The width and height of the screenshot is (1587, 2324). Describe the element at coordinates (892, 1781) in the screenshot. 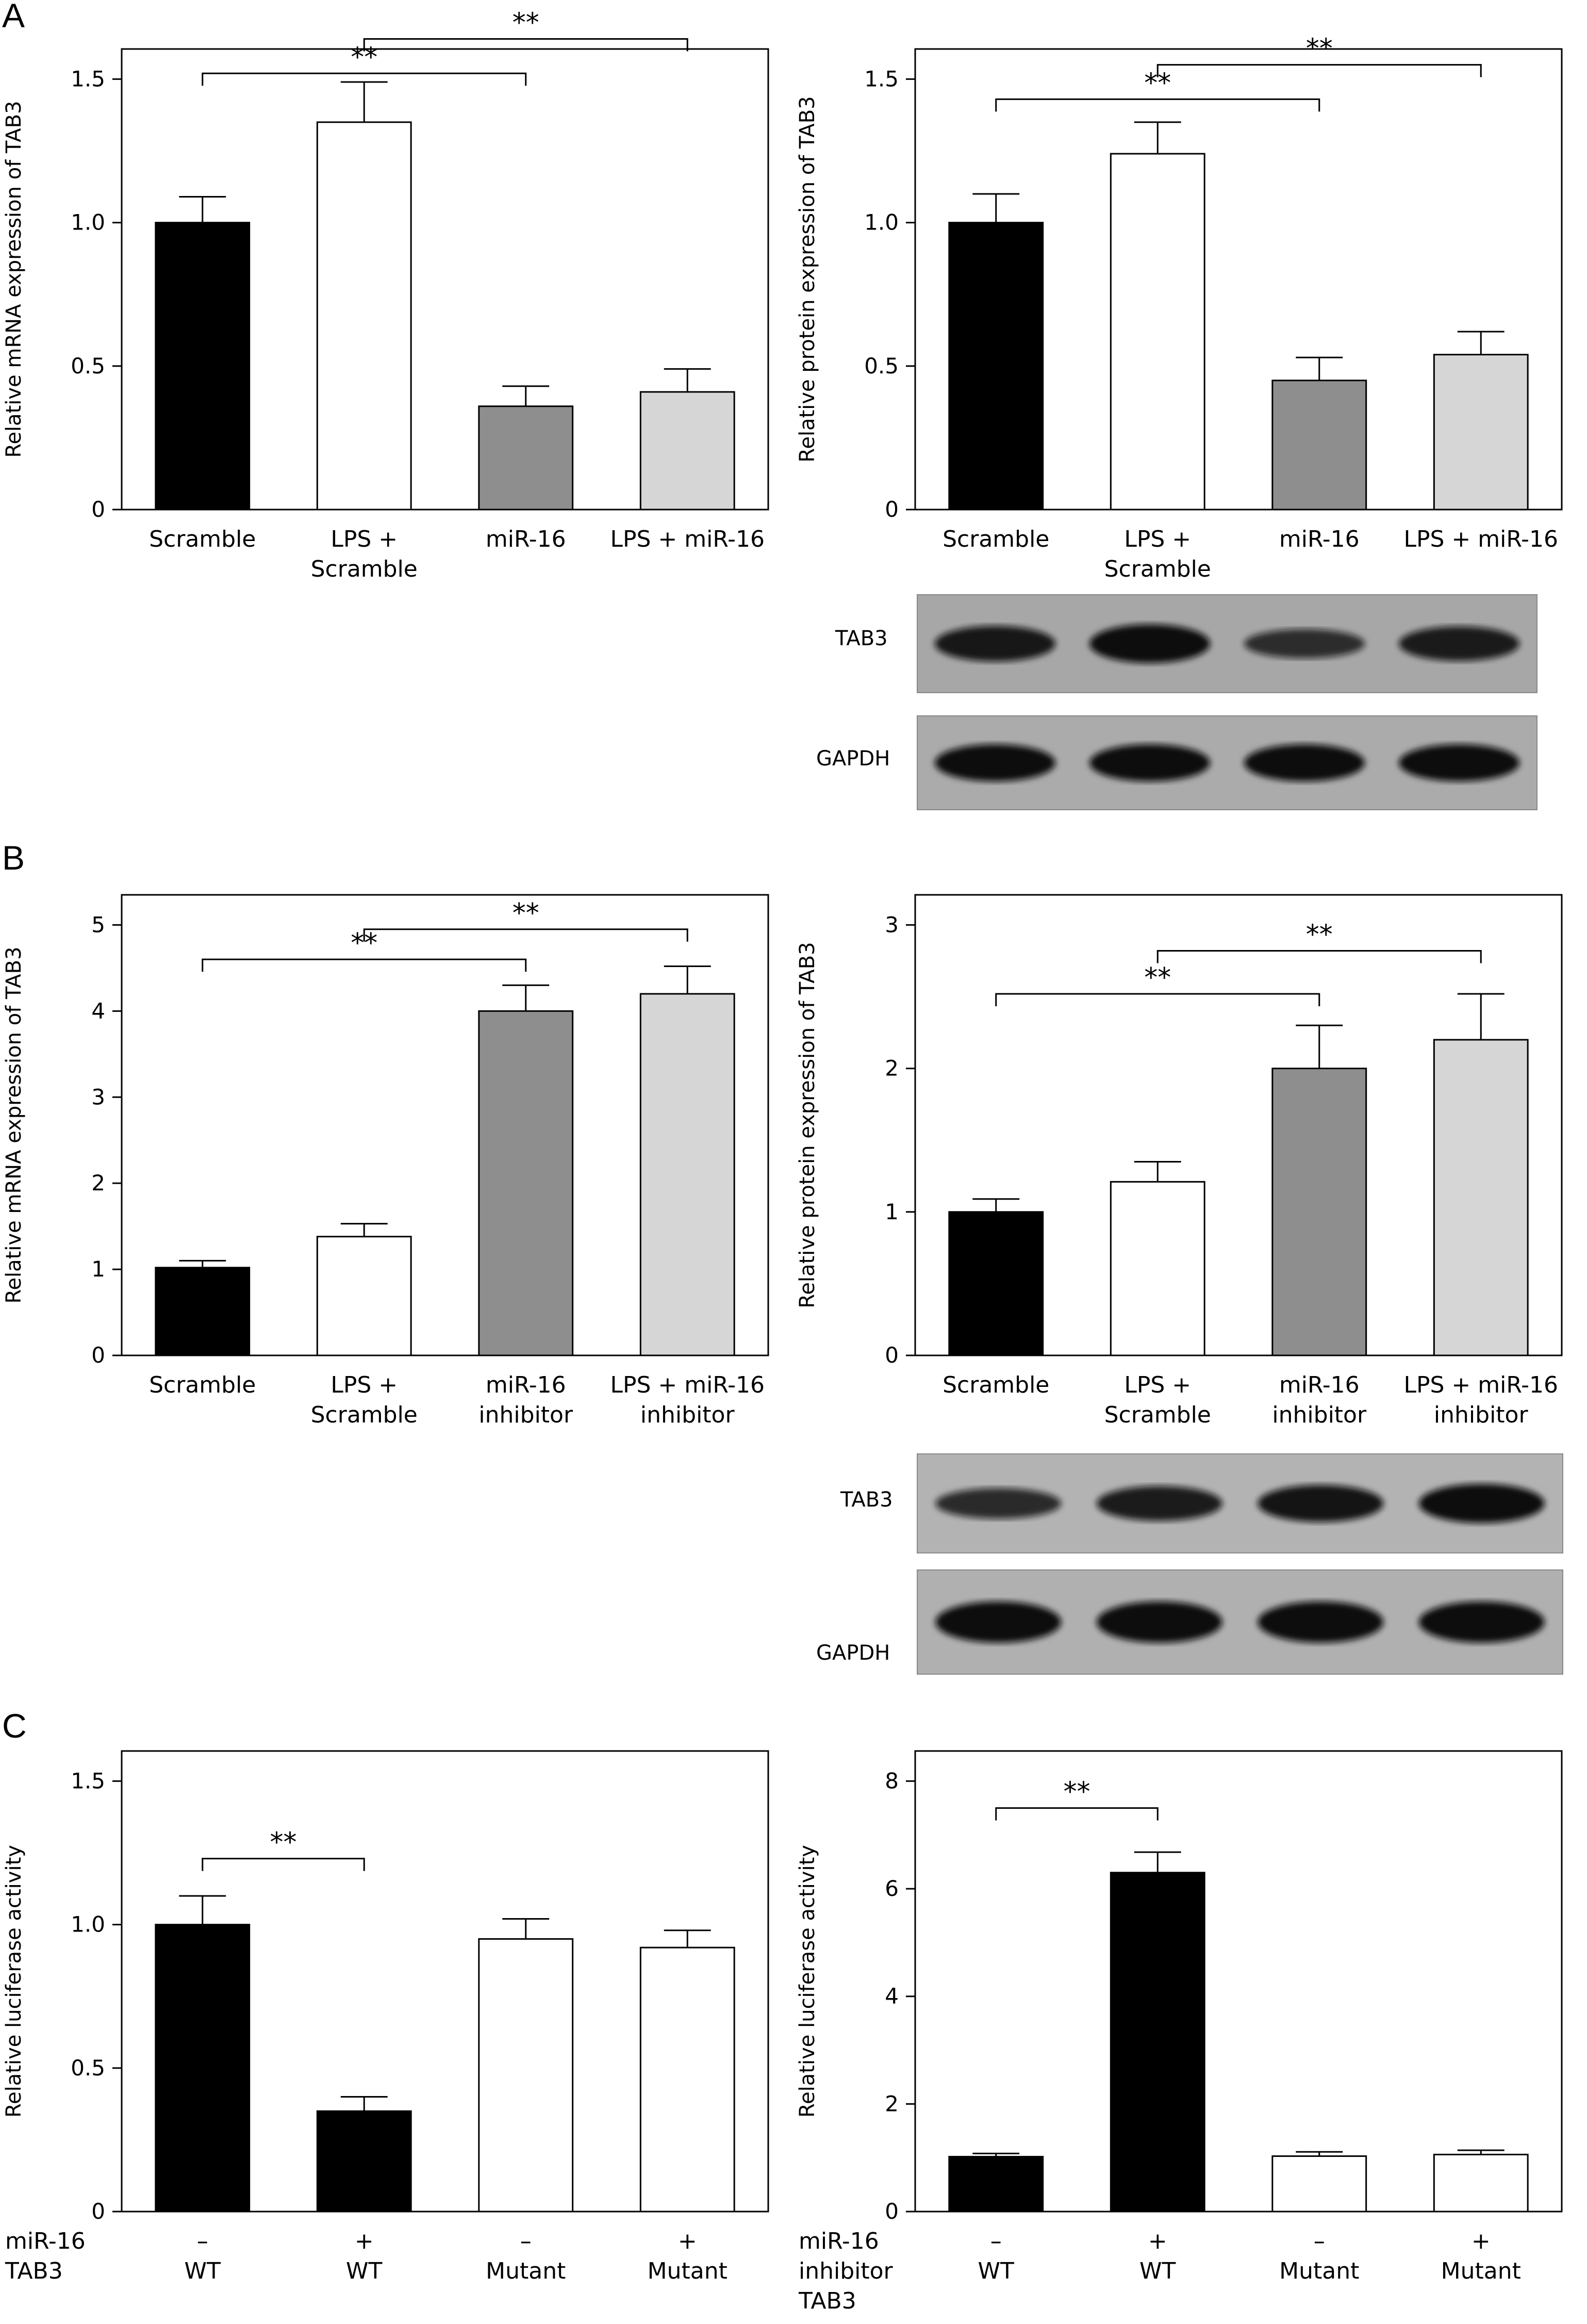

I see `y-tick-label: 8` at that location.